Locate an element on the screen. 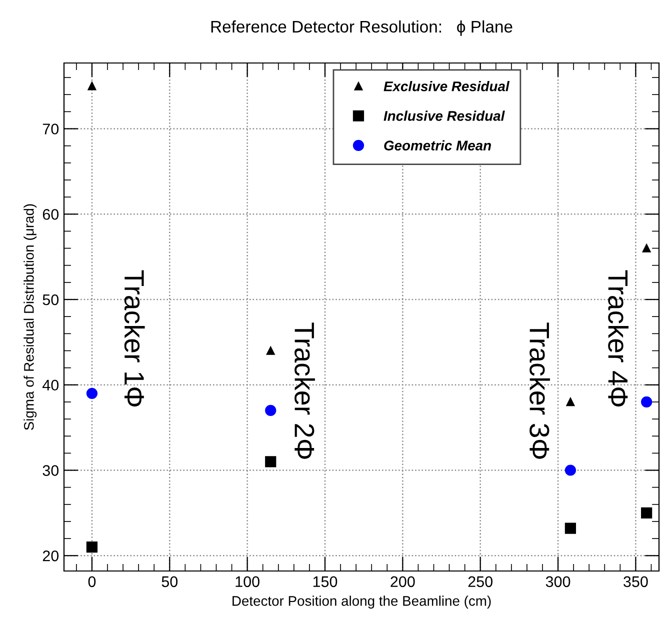  chart-title: Reference Detector Resolution: ϕ Plane is located at coordinates (361, 28).